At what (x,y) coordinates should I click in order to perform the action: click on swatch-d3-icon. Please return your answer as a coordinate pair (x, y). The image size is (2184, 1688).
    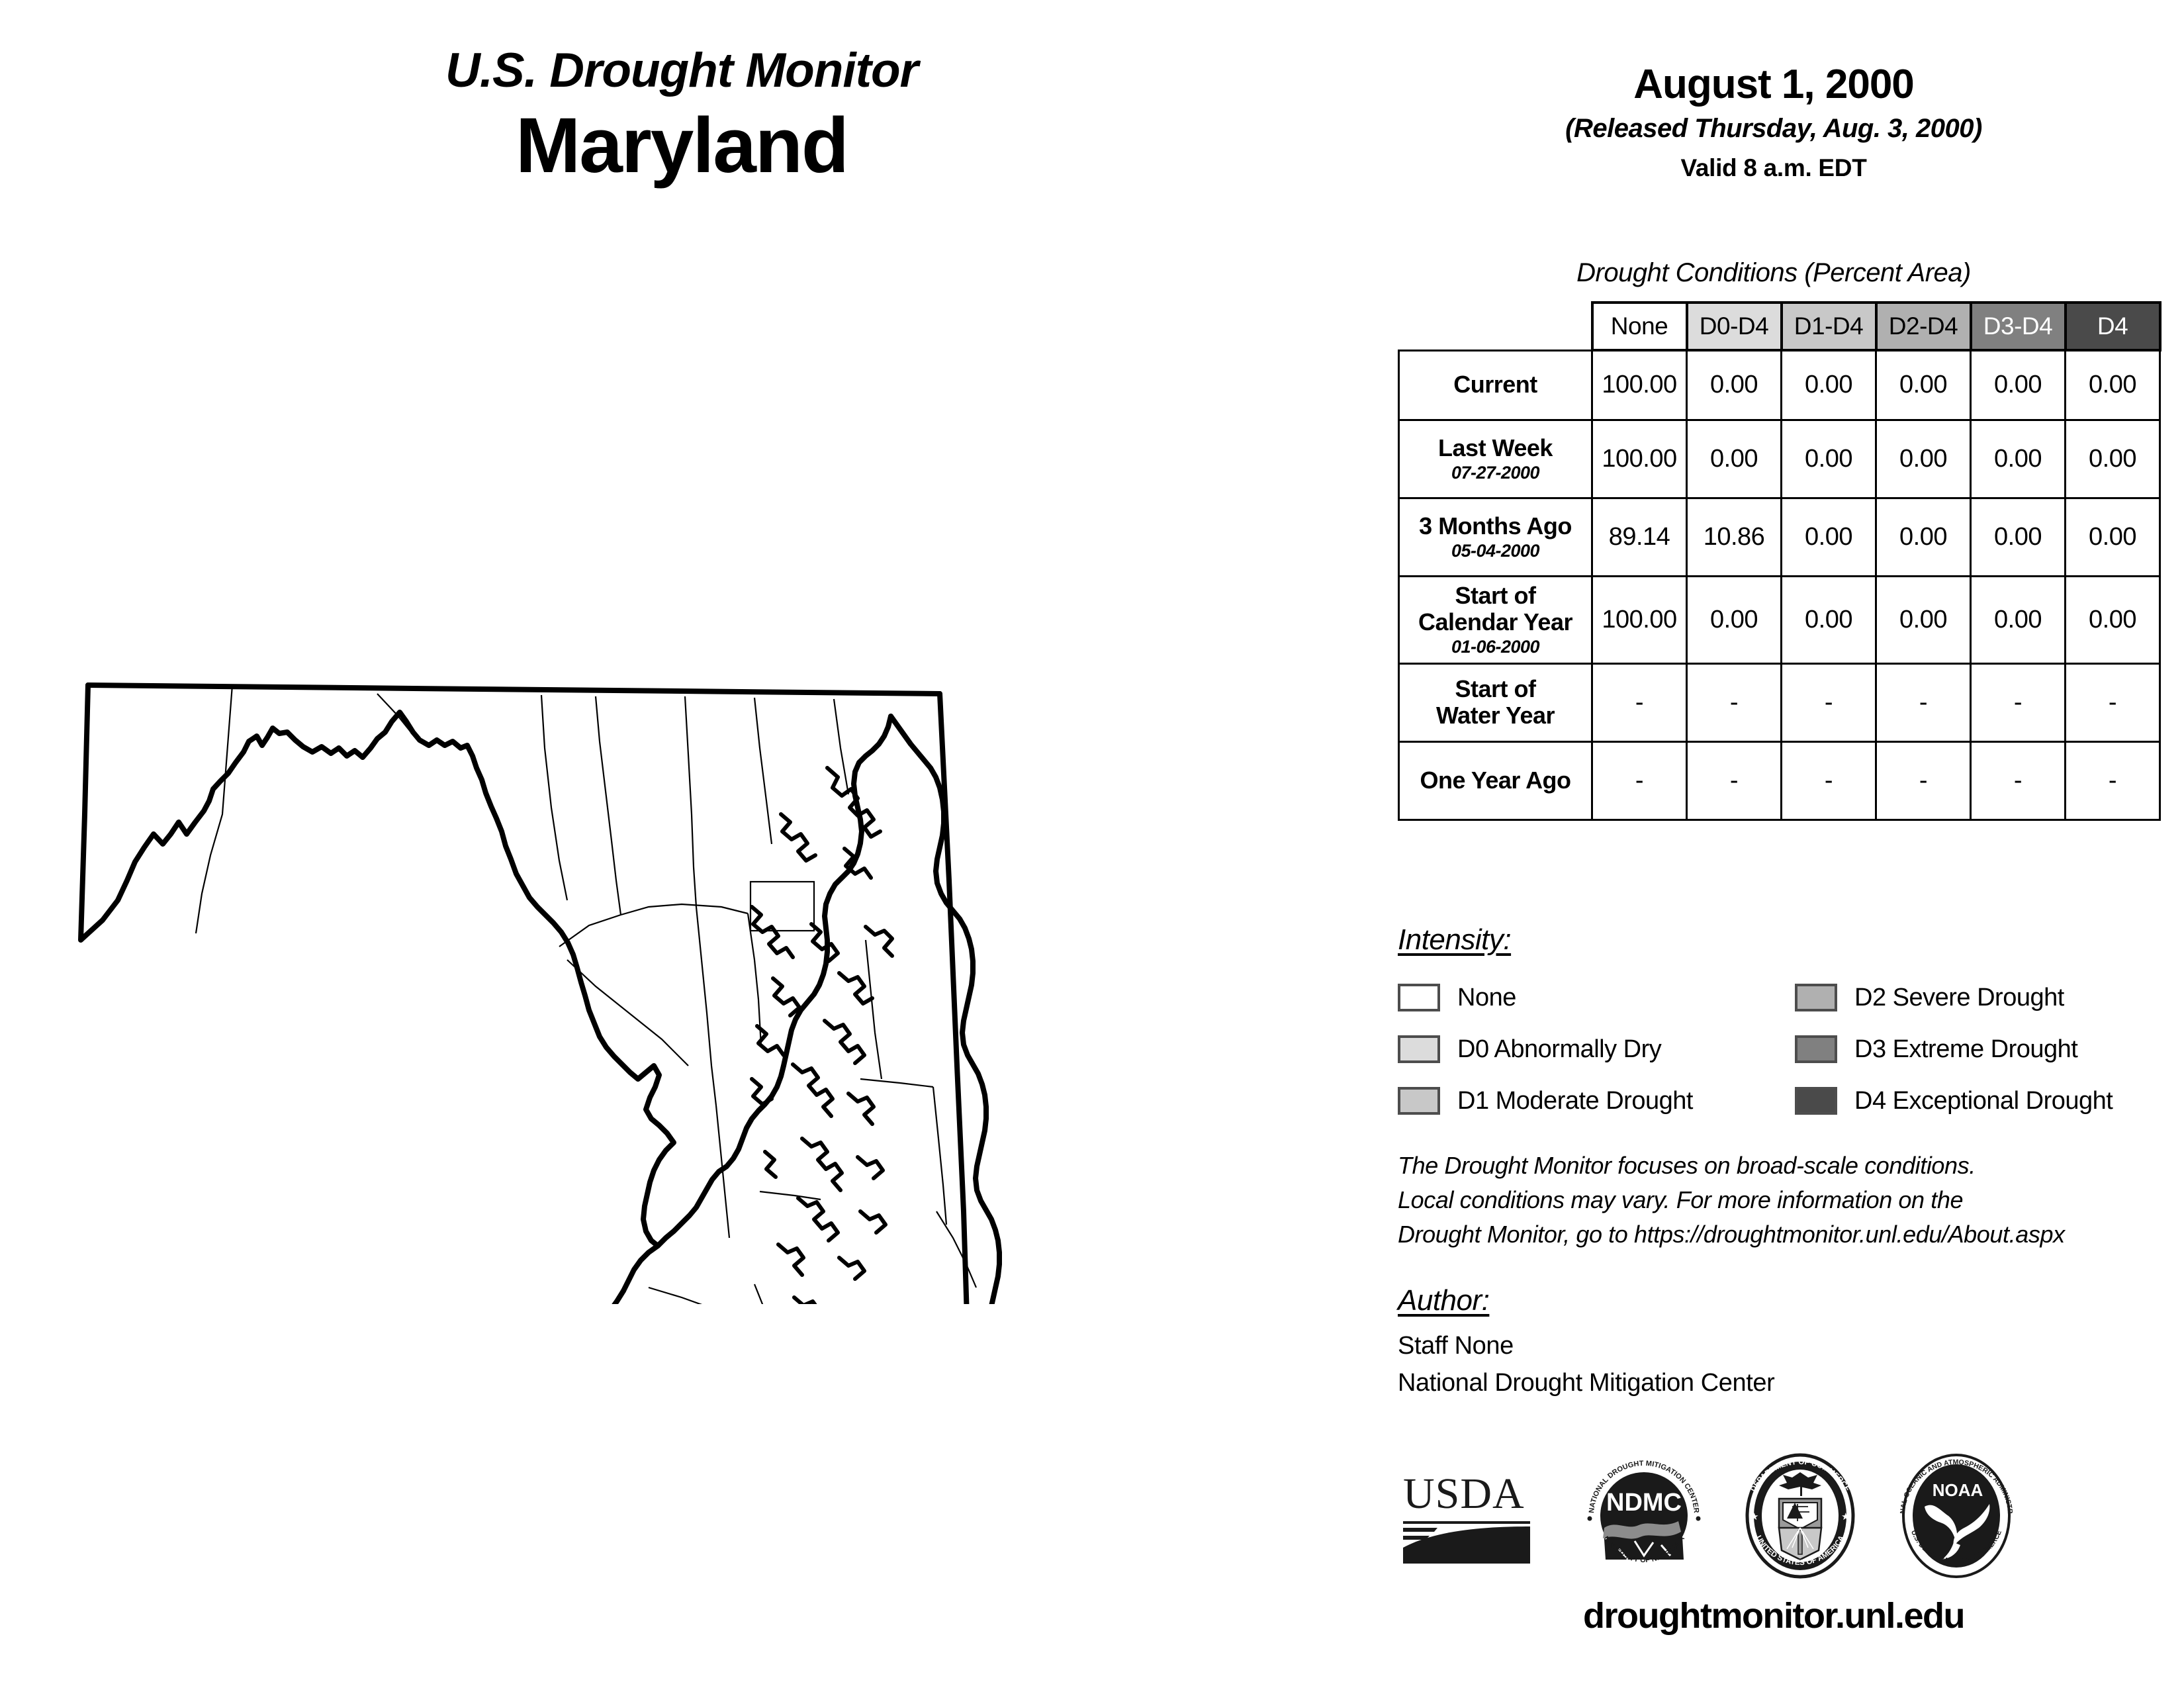
    Looking at the image, I should click on (1816, 1049).